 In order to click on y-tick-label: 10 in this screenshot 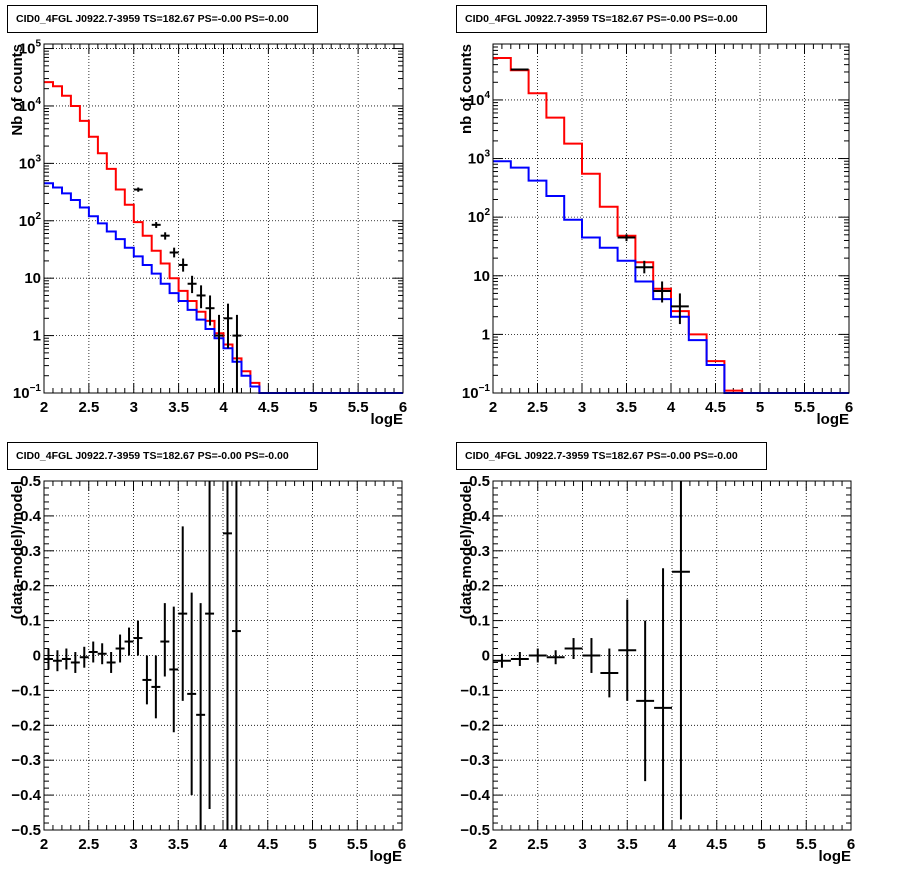, I will do `click(32, 278)`.